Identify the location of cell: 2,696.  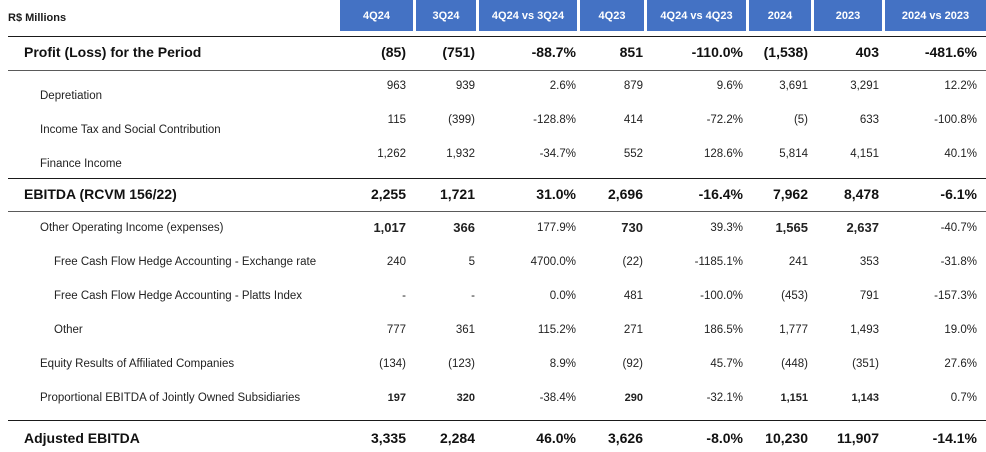
(625, 194).